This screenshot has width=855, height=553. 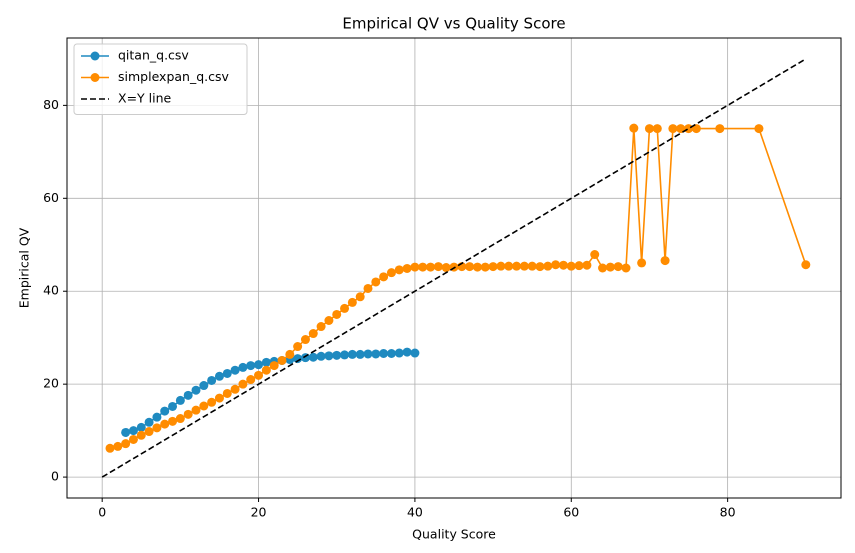 I want to click on y-tick-label: 80, so click(x=51, y=104).